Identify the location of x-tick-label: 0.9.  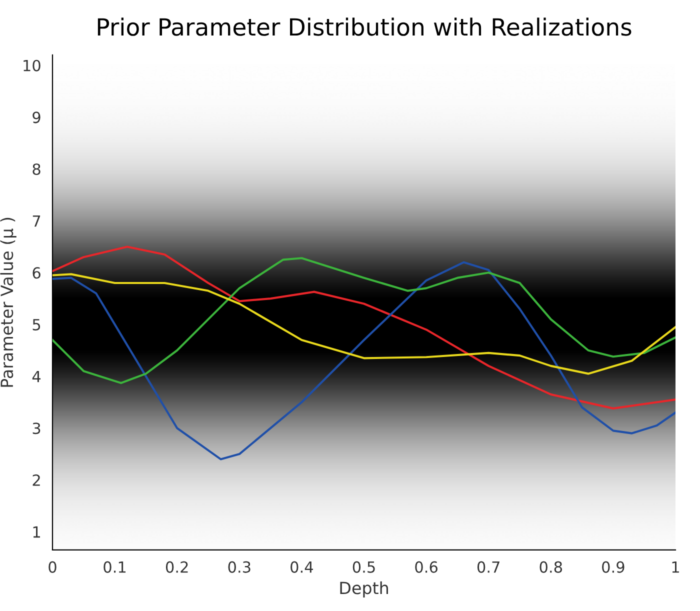
(613, 567).